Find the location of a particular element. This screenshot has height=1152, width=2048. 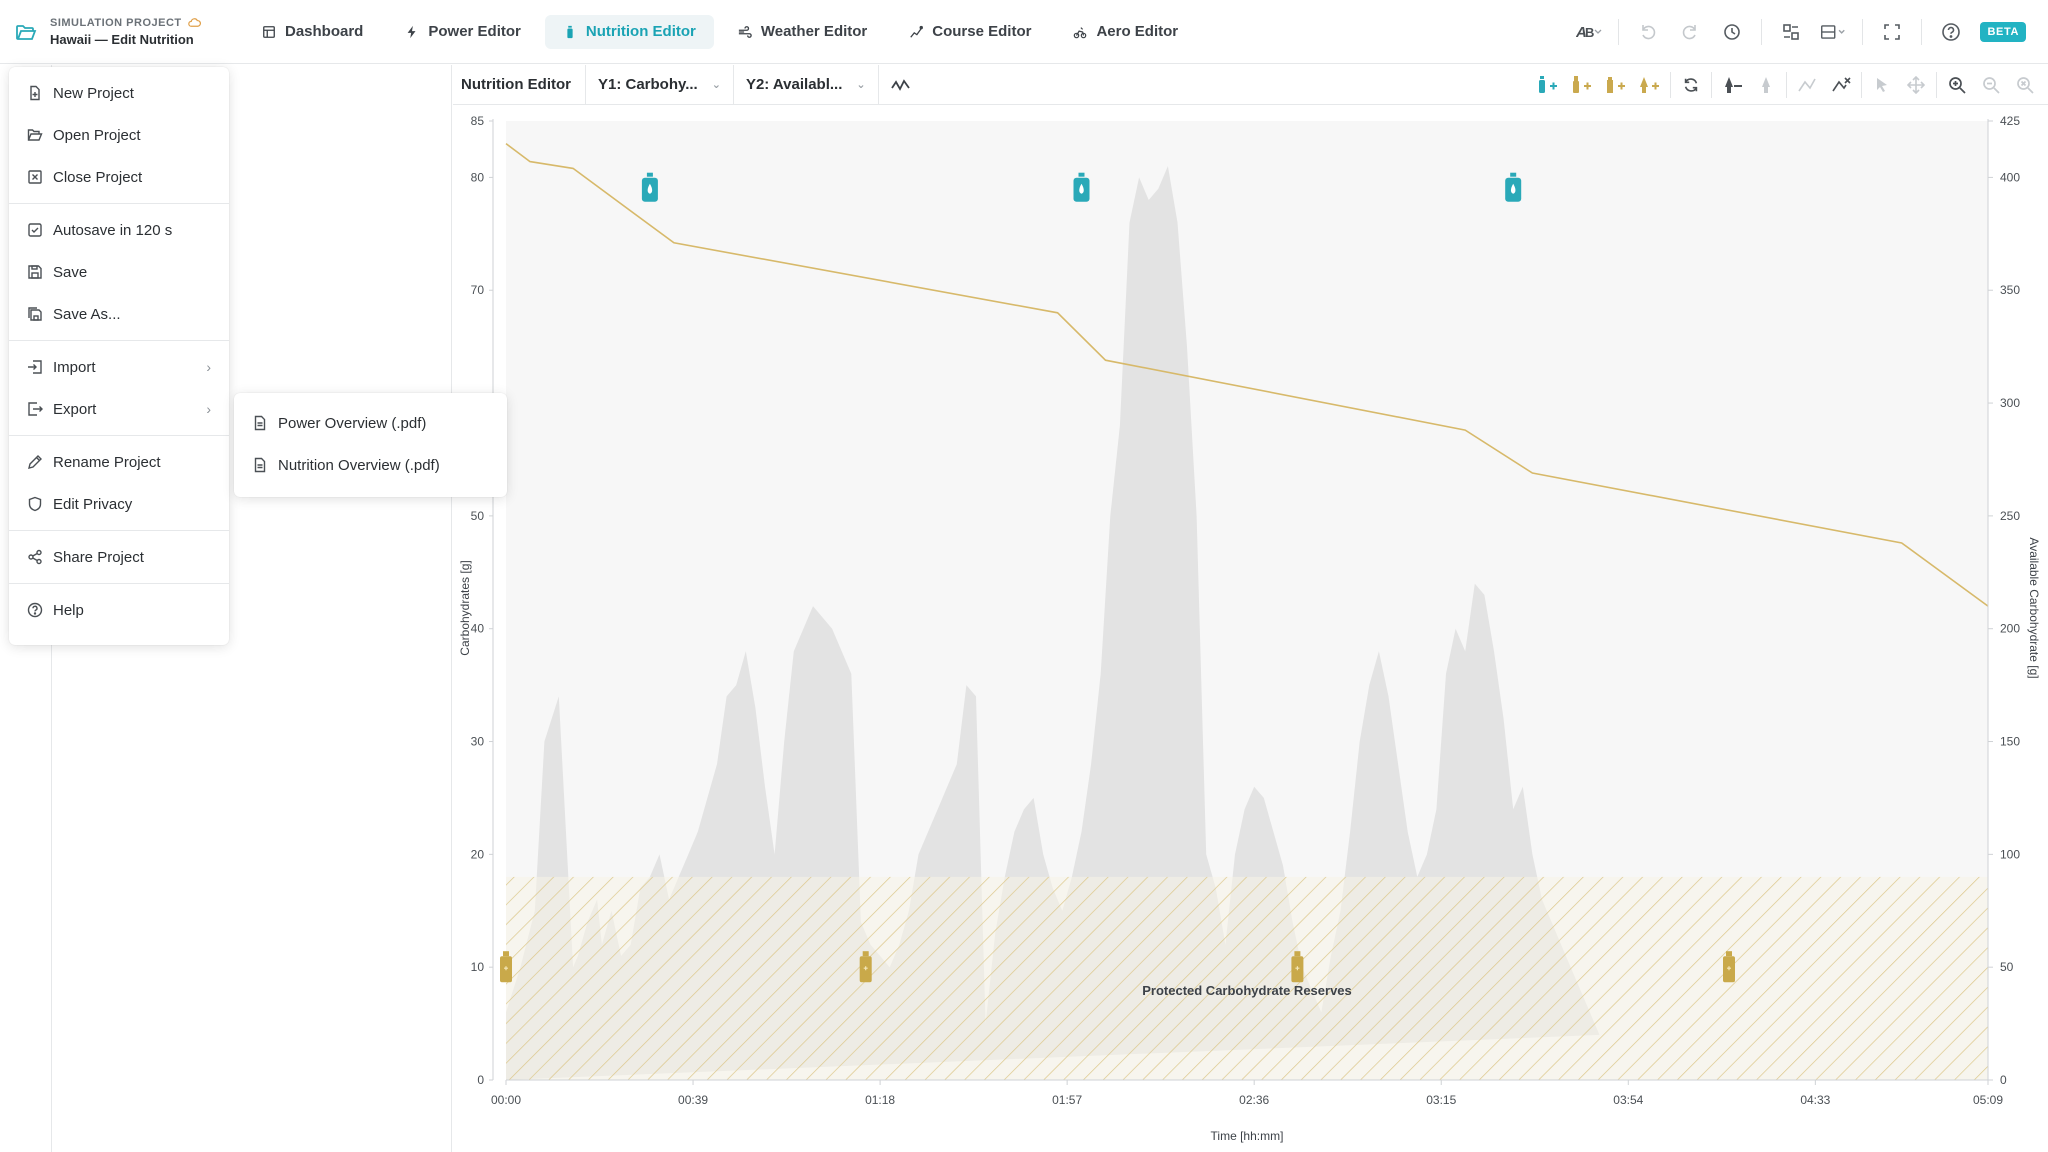

menu-item-import: Import › is located at coordinates (119, 367).